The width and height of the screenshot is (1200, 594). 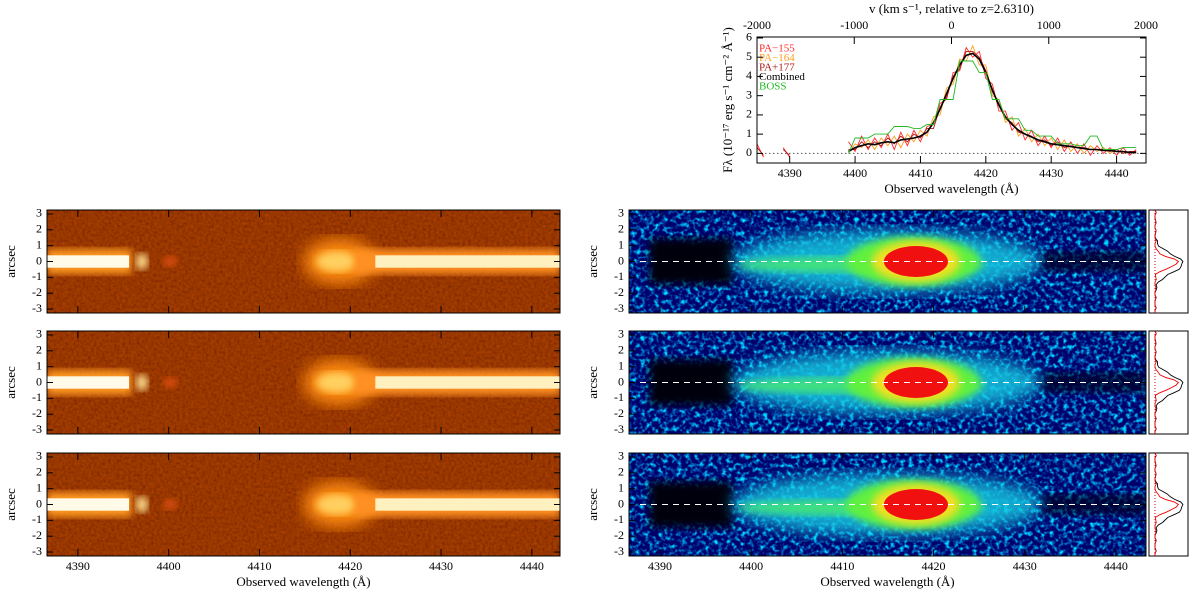 What do you see at coordinates (773, 87) in the screenshot?
I see `legend-entry: BOSS` at bounding box center [773, 87].